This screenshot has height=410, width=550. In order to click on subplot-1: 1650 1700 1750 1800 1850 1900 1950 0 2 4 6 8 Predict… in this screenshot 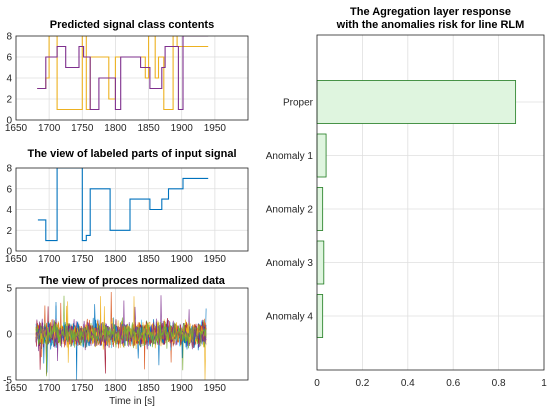, I will do `click(127, 76)`.